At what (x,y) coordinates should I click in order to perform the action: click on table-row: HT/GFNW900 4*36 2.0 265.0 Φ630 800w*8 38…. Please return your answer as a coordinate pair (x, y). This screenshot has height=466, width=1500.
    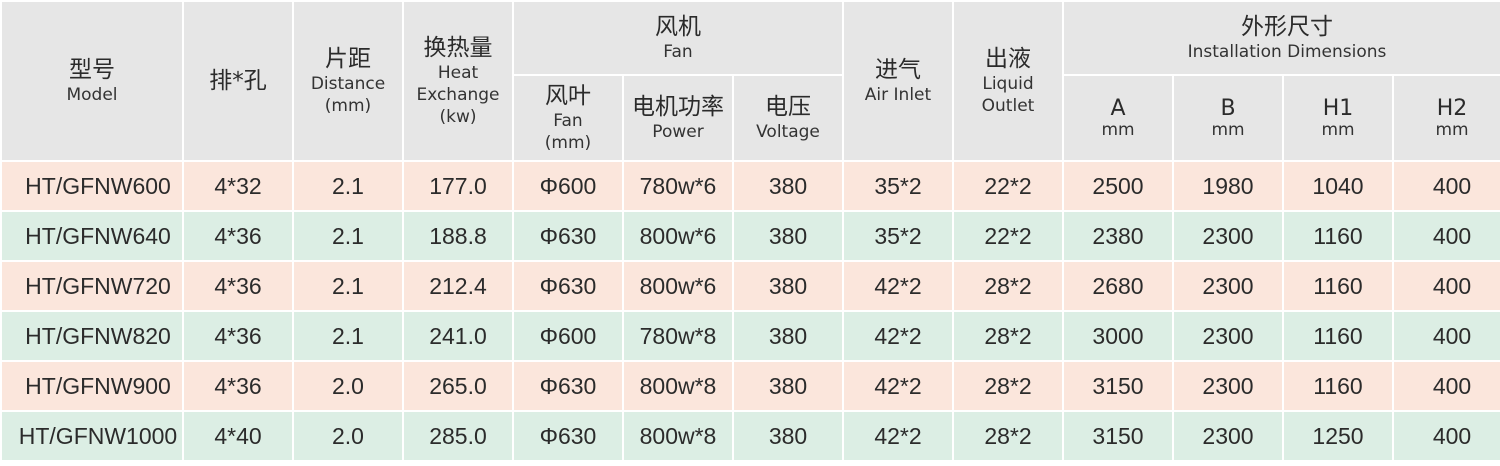
    Looking at the image, I should click on (750, 386).